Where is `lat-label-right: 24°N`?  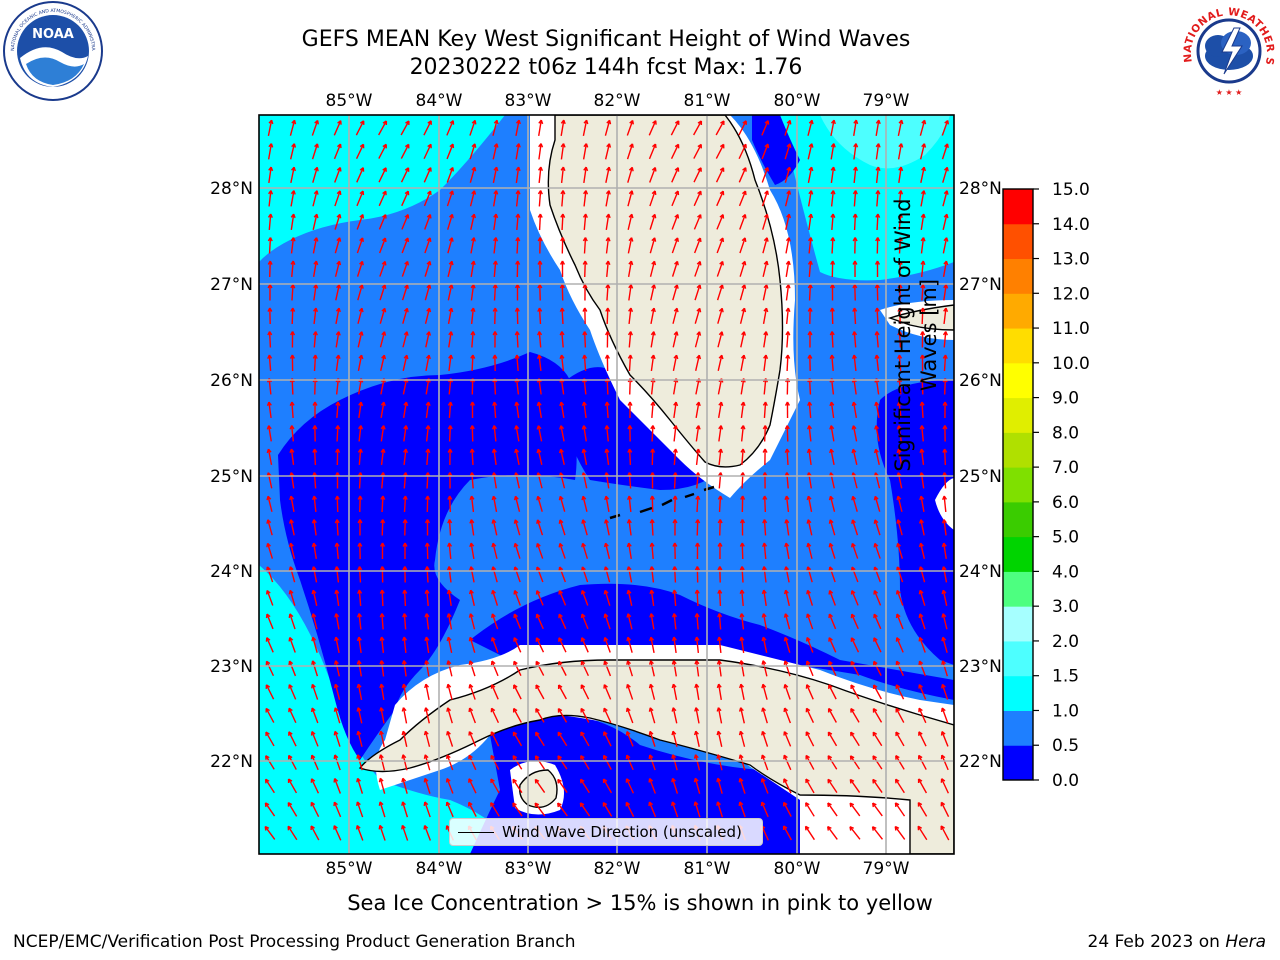
lat-label-right: 24°N is located at coordinates (980, 572).